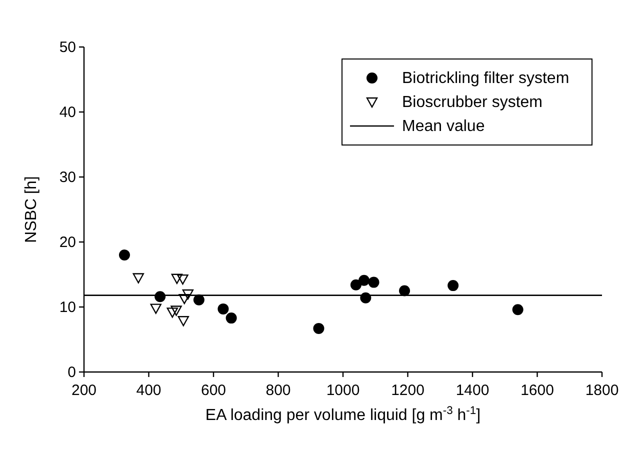  I want to click on x-tick-label: 1000, so click(343, 390).